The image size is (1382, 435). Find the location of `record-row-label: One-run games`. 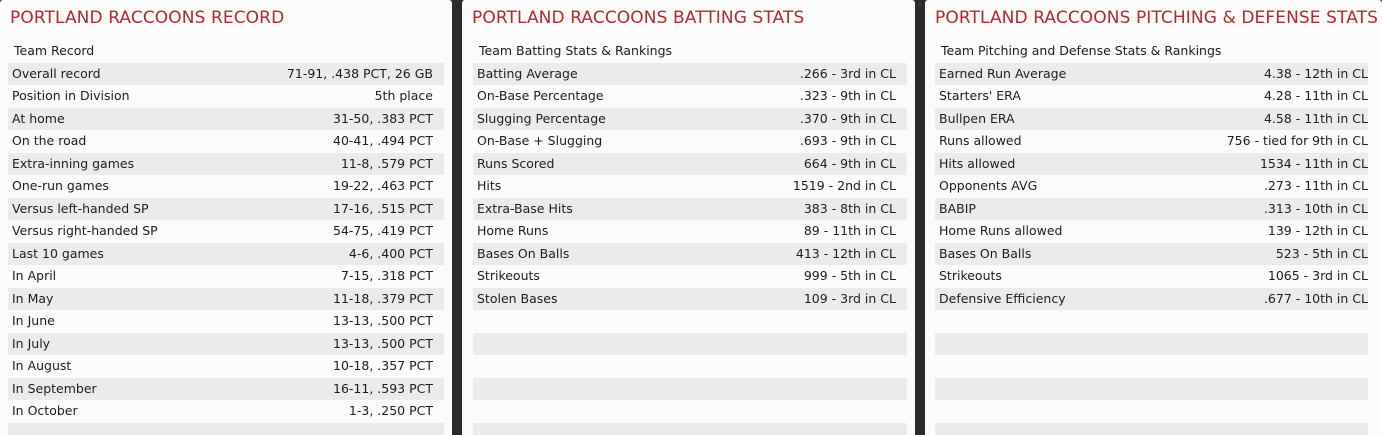

record-row-label: One-run games is located at coordinates (60, 185).